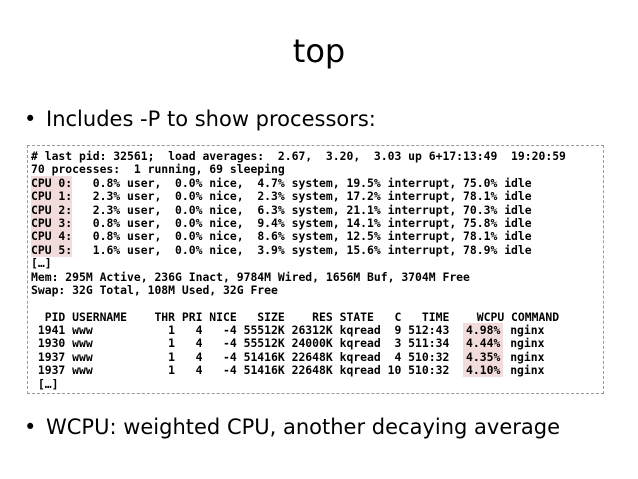 The image size is (638, 479). Describe the element at coordinates (52, 209) in the screenshot. I see `cpu-label: CPU 2:` at that location.